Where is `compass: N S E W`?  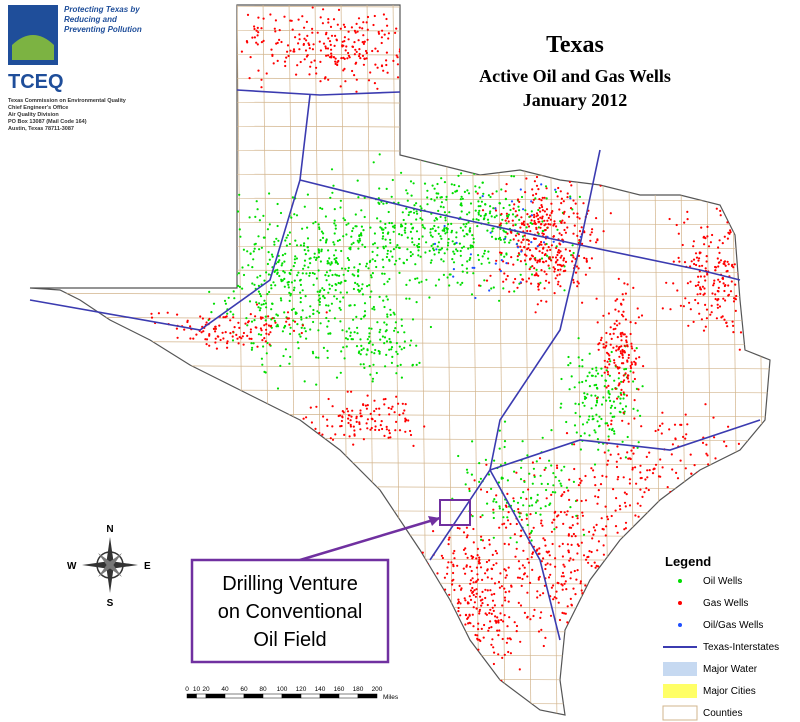
compass: N S E W is located at coordinates (109, 566).